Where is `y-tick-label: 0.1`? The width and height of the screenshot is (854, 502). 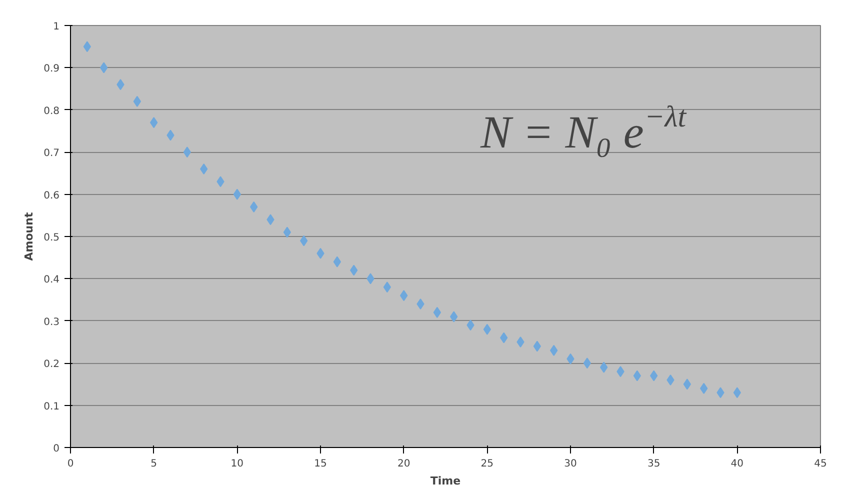 y-tick-label: 0.1 is located at coordinates (52, 406).